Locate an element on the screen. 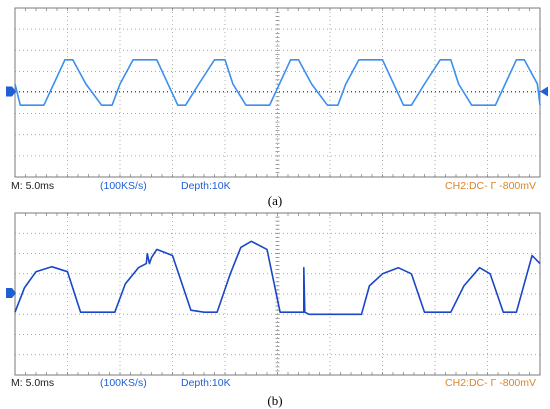  trigger-level-marker-a is located at coordinates (544, 91).